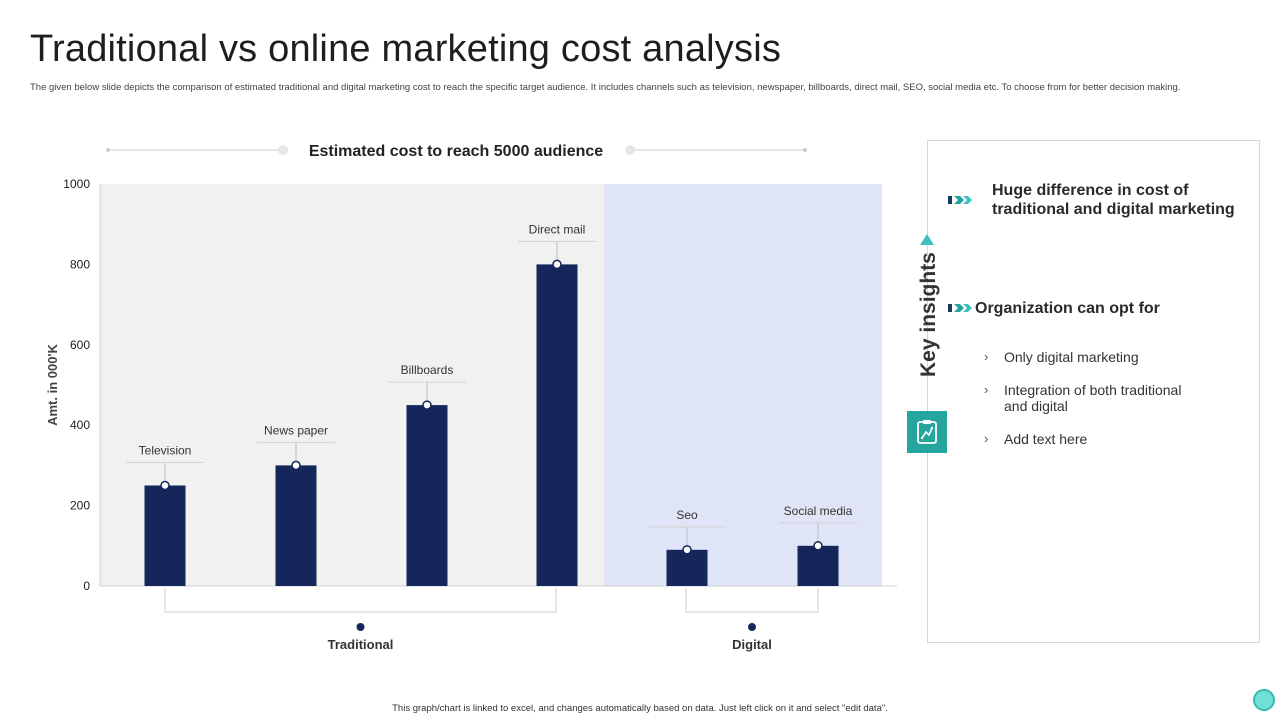  I want to click on chart-title: Estimated cost to reach 5000 audience, so click(456, 151).